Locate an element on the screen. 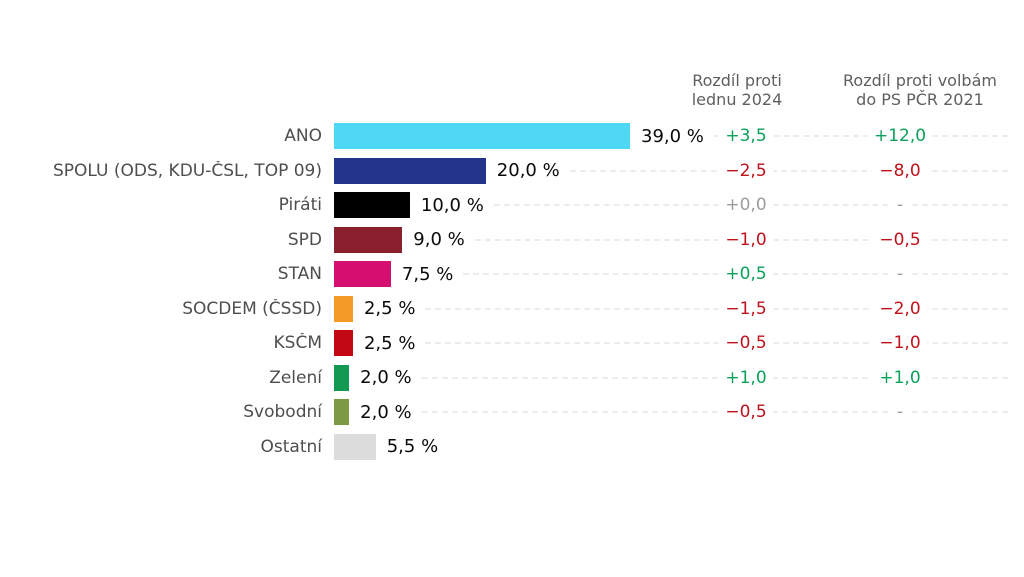 Image resolution: width=1024 pixels, height=577 pixels. column-header-diff-election-2021: Rozdíl proti volbám do PS PČR 2021 is located at coordinates (916, 90).